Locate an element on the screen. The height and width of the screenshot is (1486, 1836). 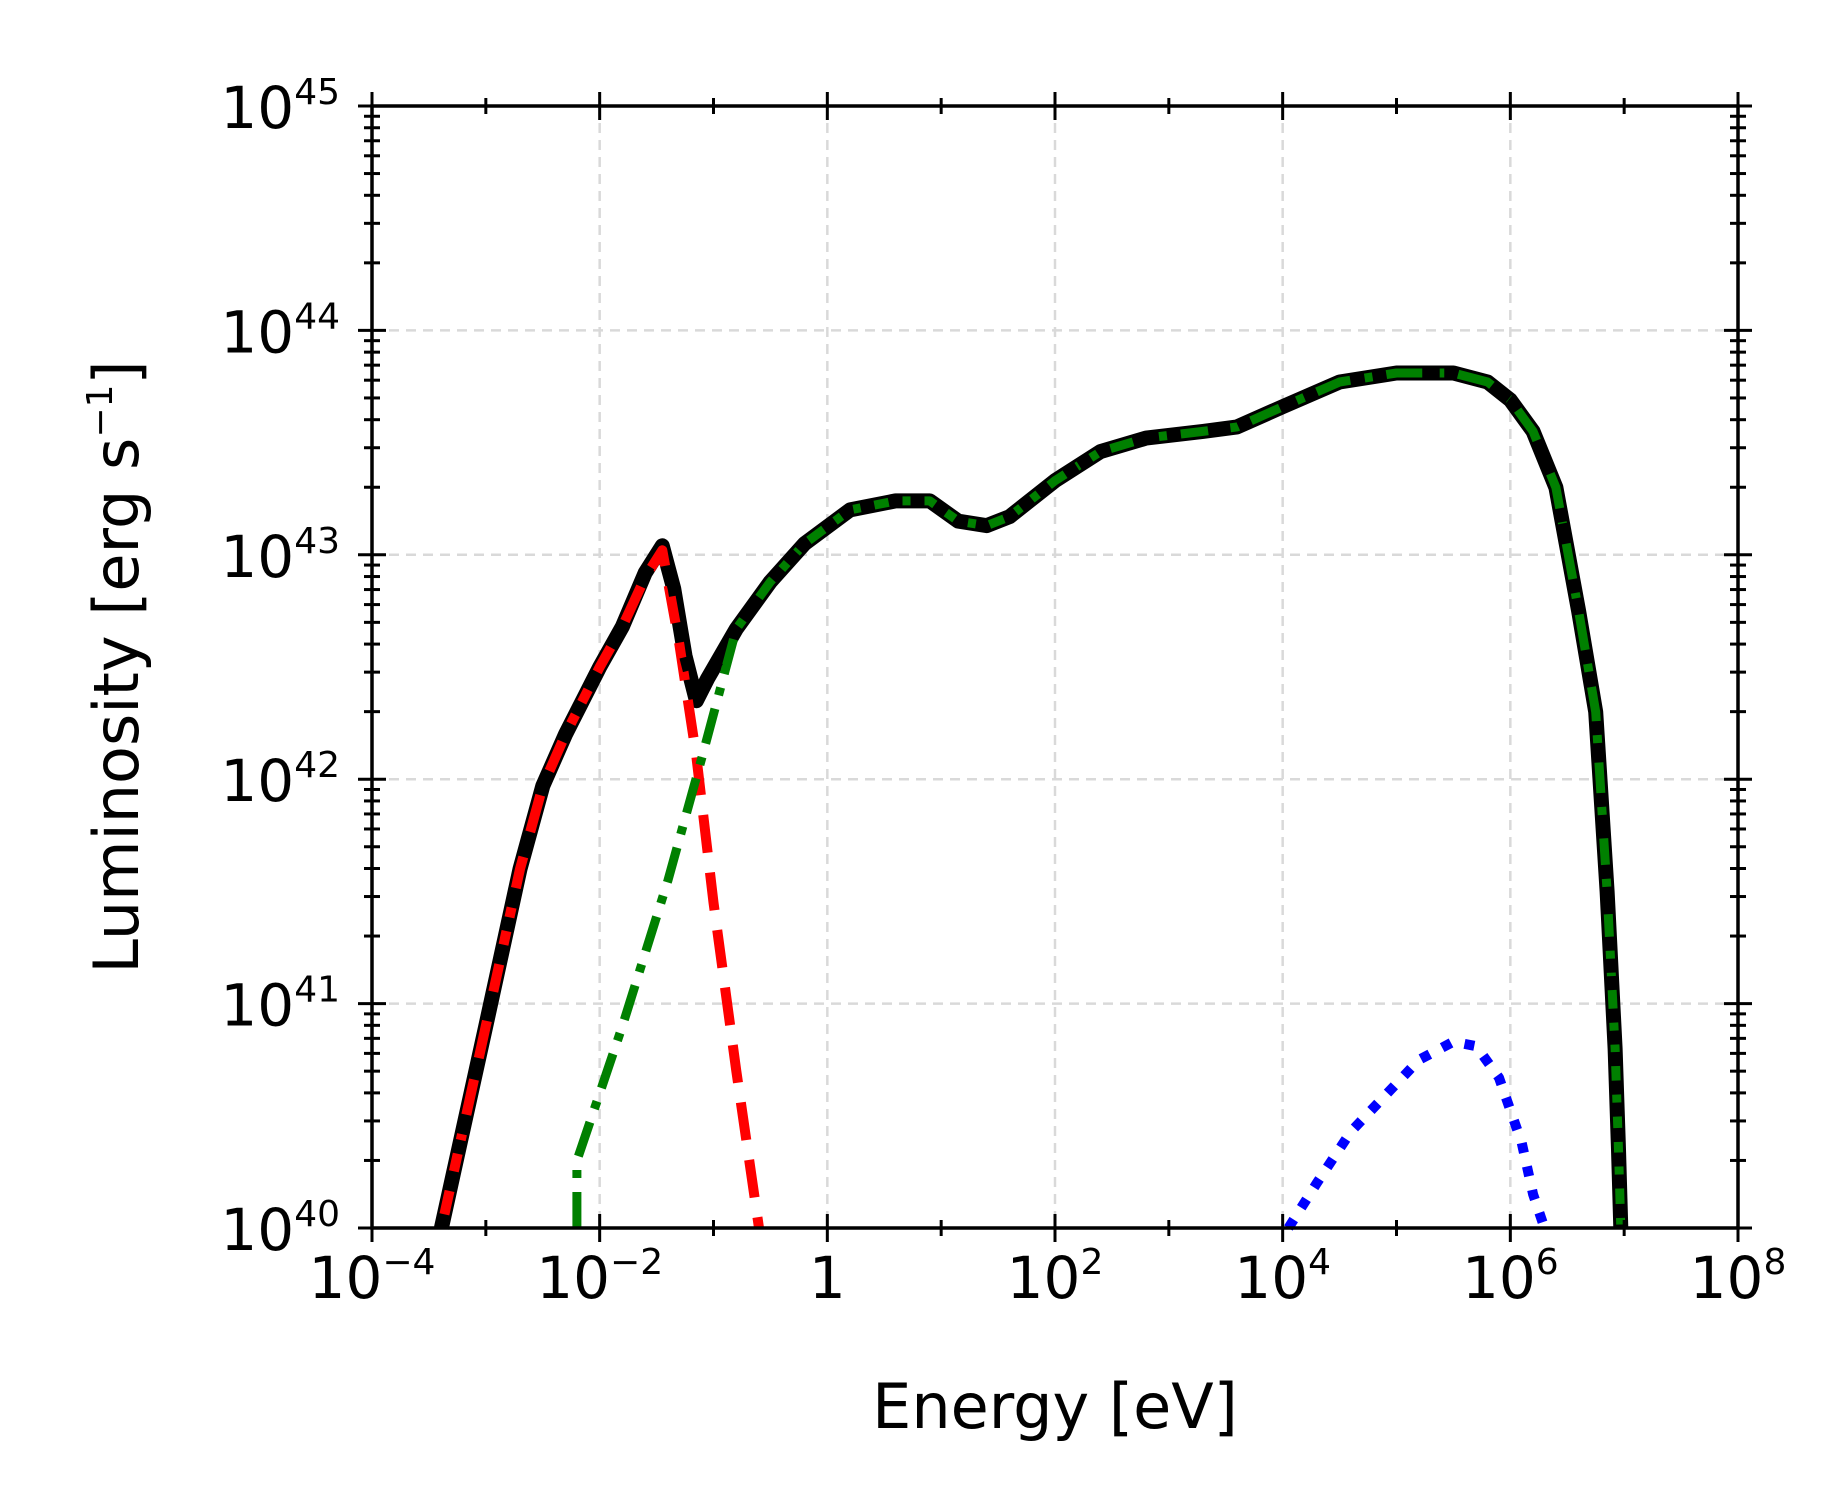
x-tick-label-exp: 4 is located at coordinates (1319, 1262).